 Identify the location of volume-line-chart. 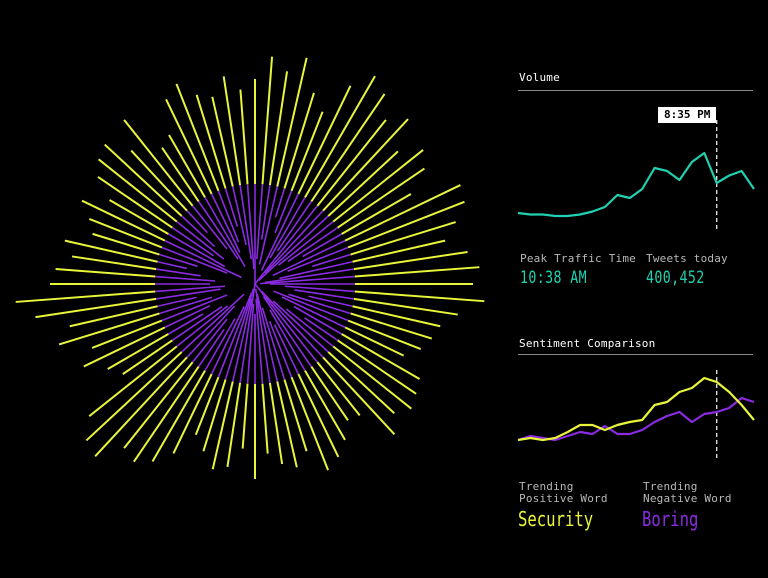
(636, 180).